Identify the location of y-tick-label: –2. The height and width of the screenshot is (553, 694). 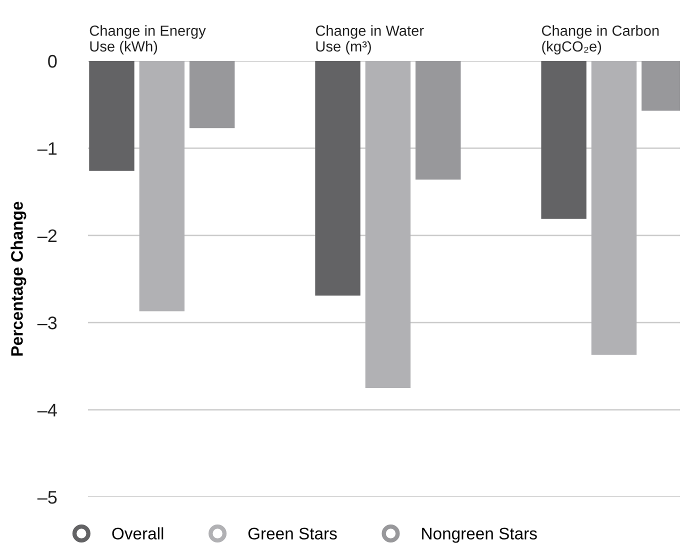
(47, 235).